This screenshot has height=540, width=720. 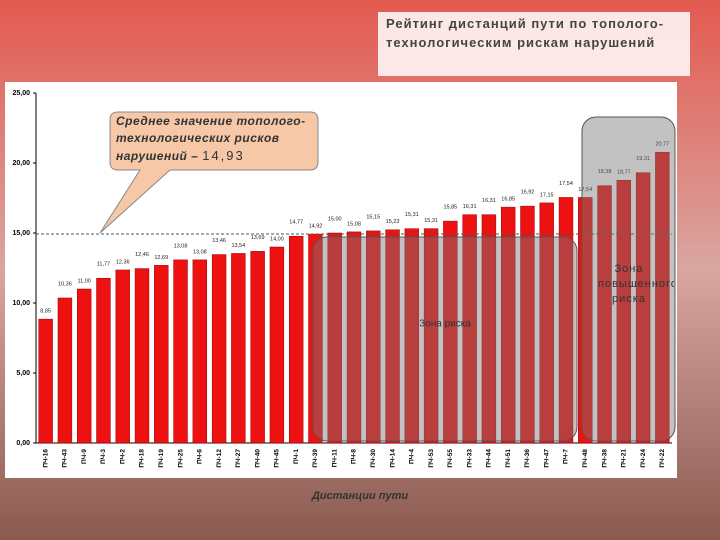 What do you see at coordinates (84, 281) in the screenshot?
I see `value-label: 11,00` at bounding box center [84, 281].